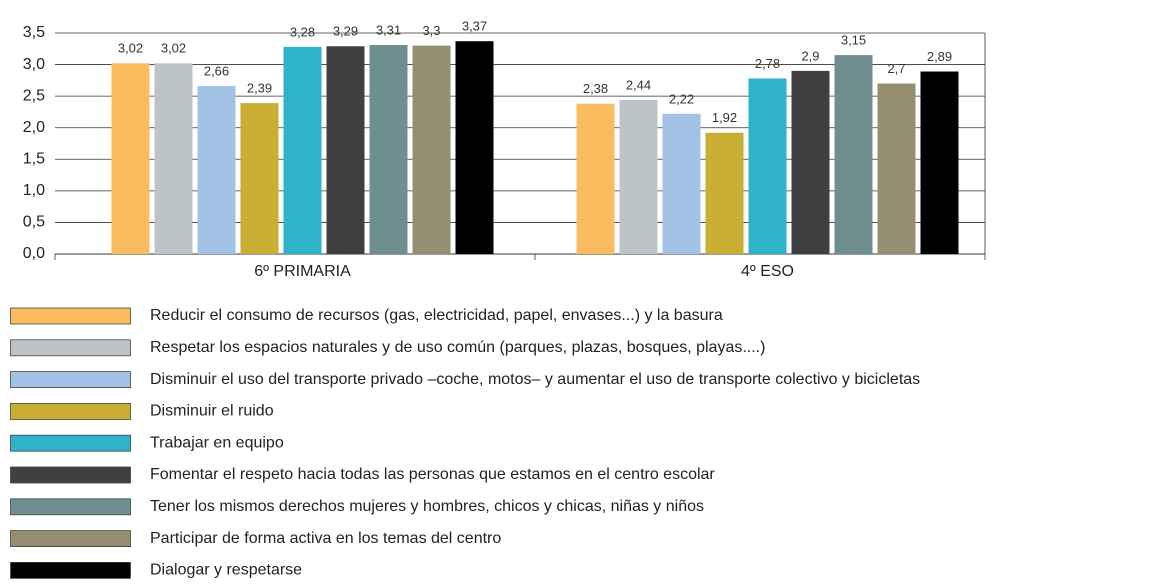 The width and height of the screenshot is (1163, 588). Describe the element at coordinates (34, 190) in the screenshot. I see `y-tick-label: 1,0` at that location.